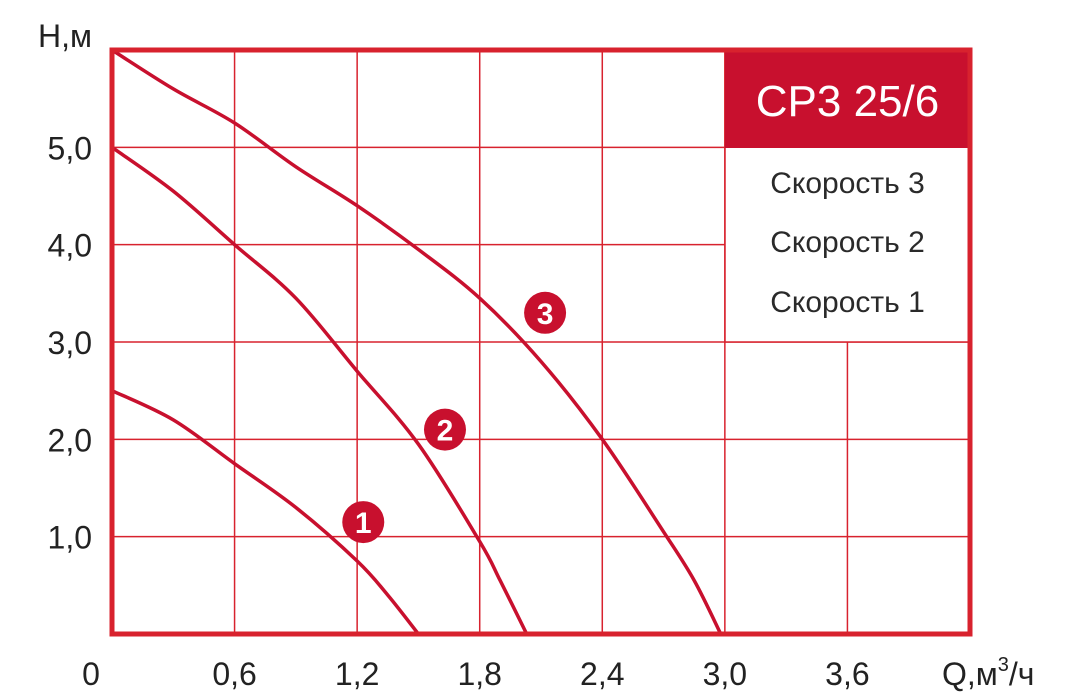 The width and height of the screenshot is (1072, 699). Describe the element at coordinates (847, 101) in the screenshot. I see `chart-title: CP3 25/6` at that location.